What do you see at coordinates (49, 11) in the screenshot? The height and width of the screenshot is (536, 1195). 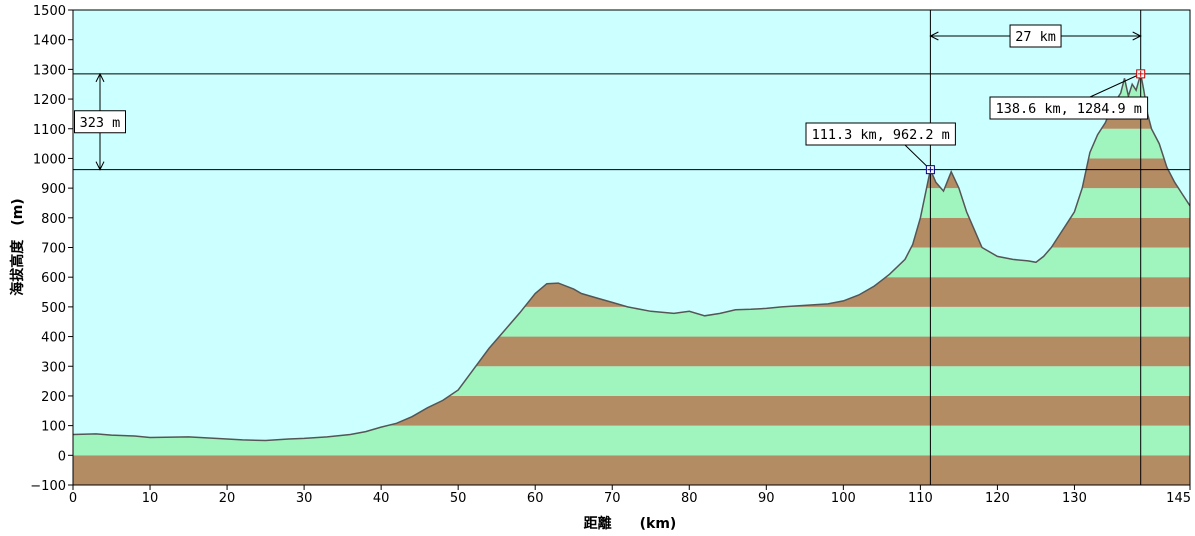 I see `y-tick-label: 1500` at bounding box center [49, 11].